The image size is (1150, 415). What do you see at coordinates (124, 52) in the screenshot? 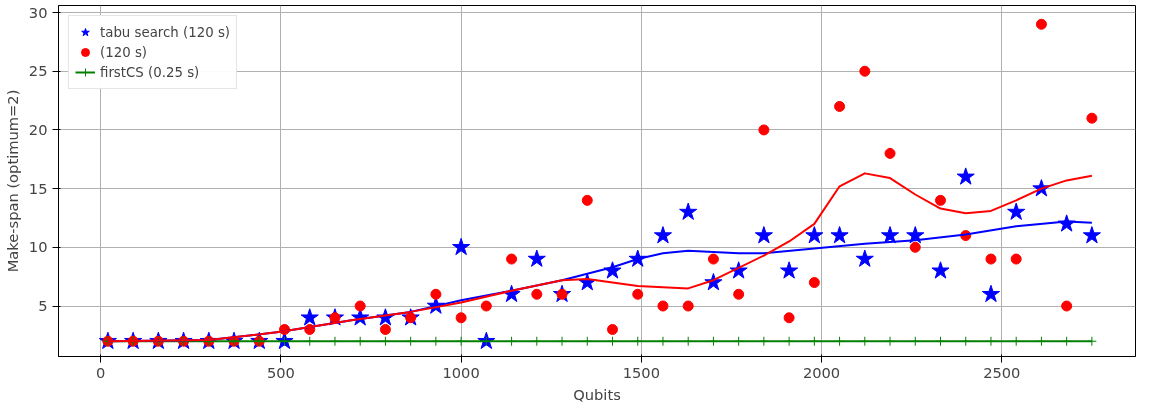
I see `legend-label: (120 s)` at bounding box center [124, 52].